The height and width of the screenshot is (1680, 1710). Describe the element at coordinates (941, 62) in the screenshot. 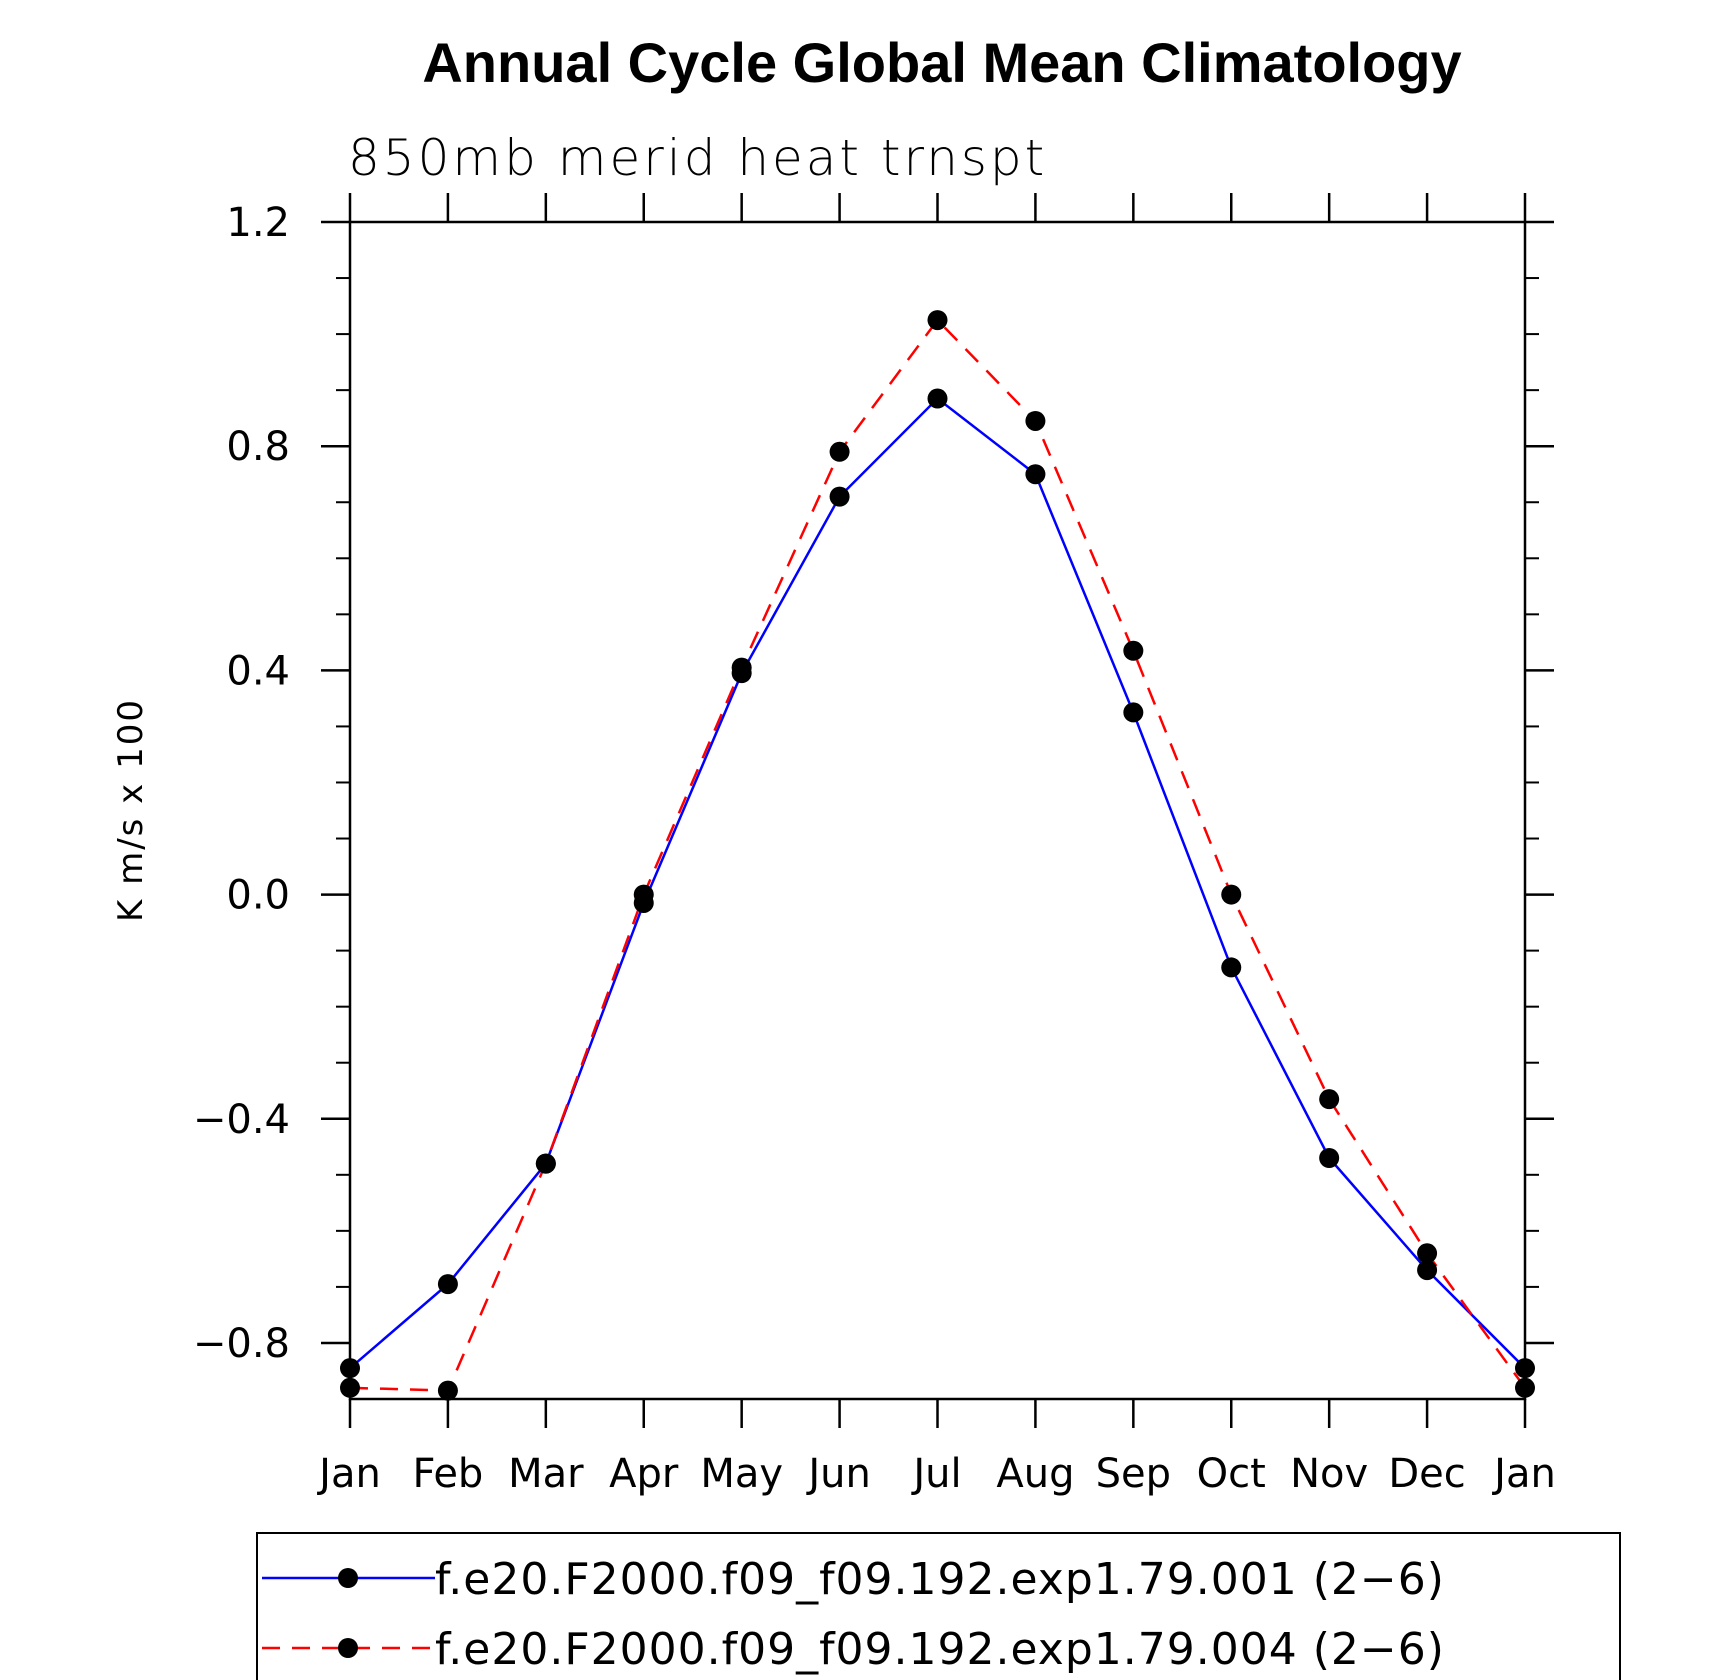

I see `chart-title: Annual Cycle Global Mean Climatology` at that location.